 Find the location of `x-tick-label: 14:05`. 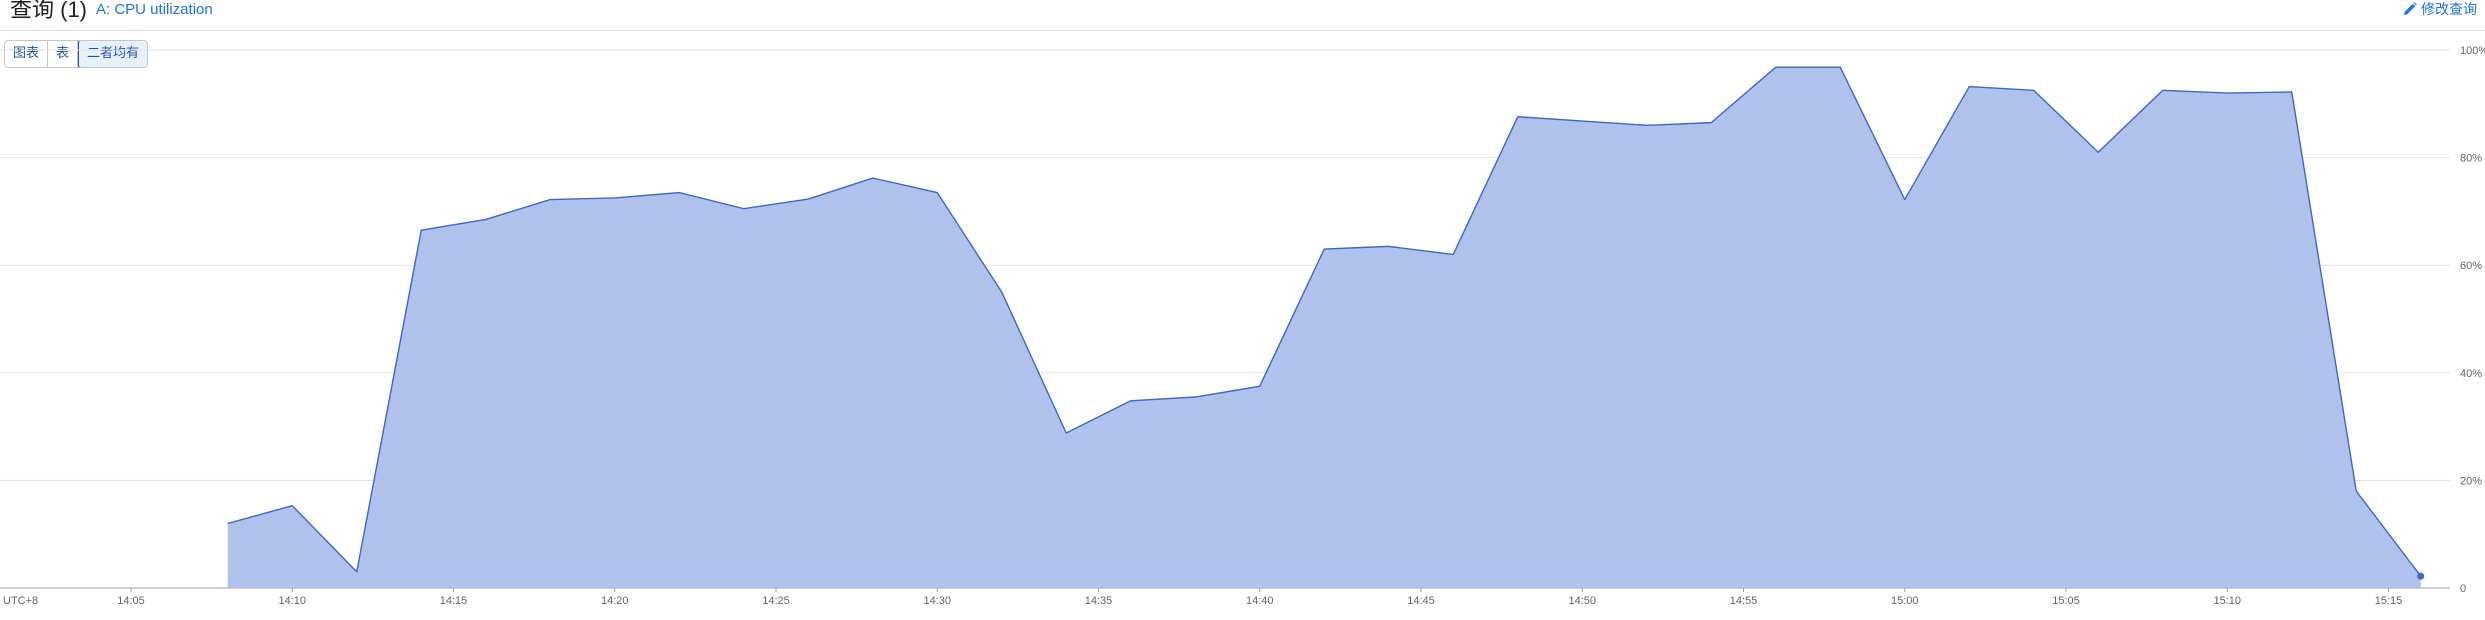

x-tick-label: 14:05 is located at coordinates (131, 601).